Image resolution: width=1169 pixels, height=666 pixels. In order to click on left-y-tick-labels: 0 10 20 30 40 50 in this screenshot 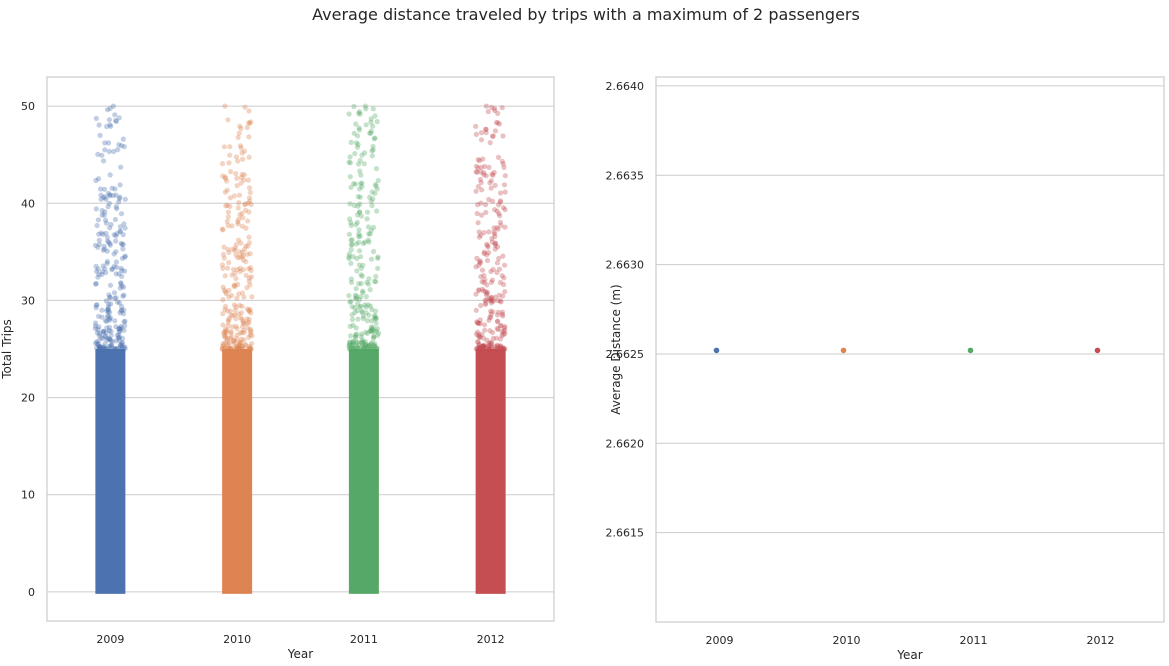, I will do `click(28, 349)`.